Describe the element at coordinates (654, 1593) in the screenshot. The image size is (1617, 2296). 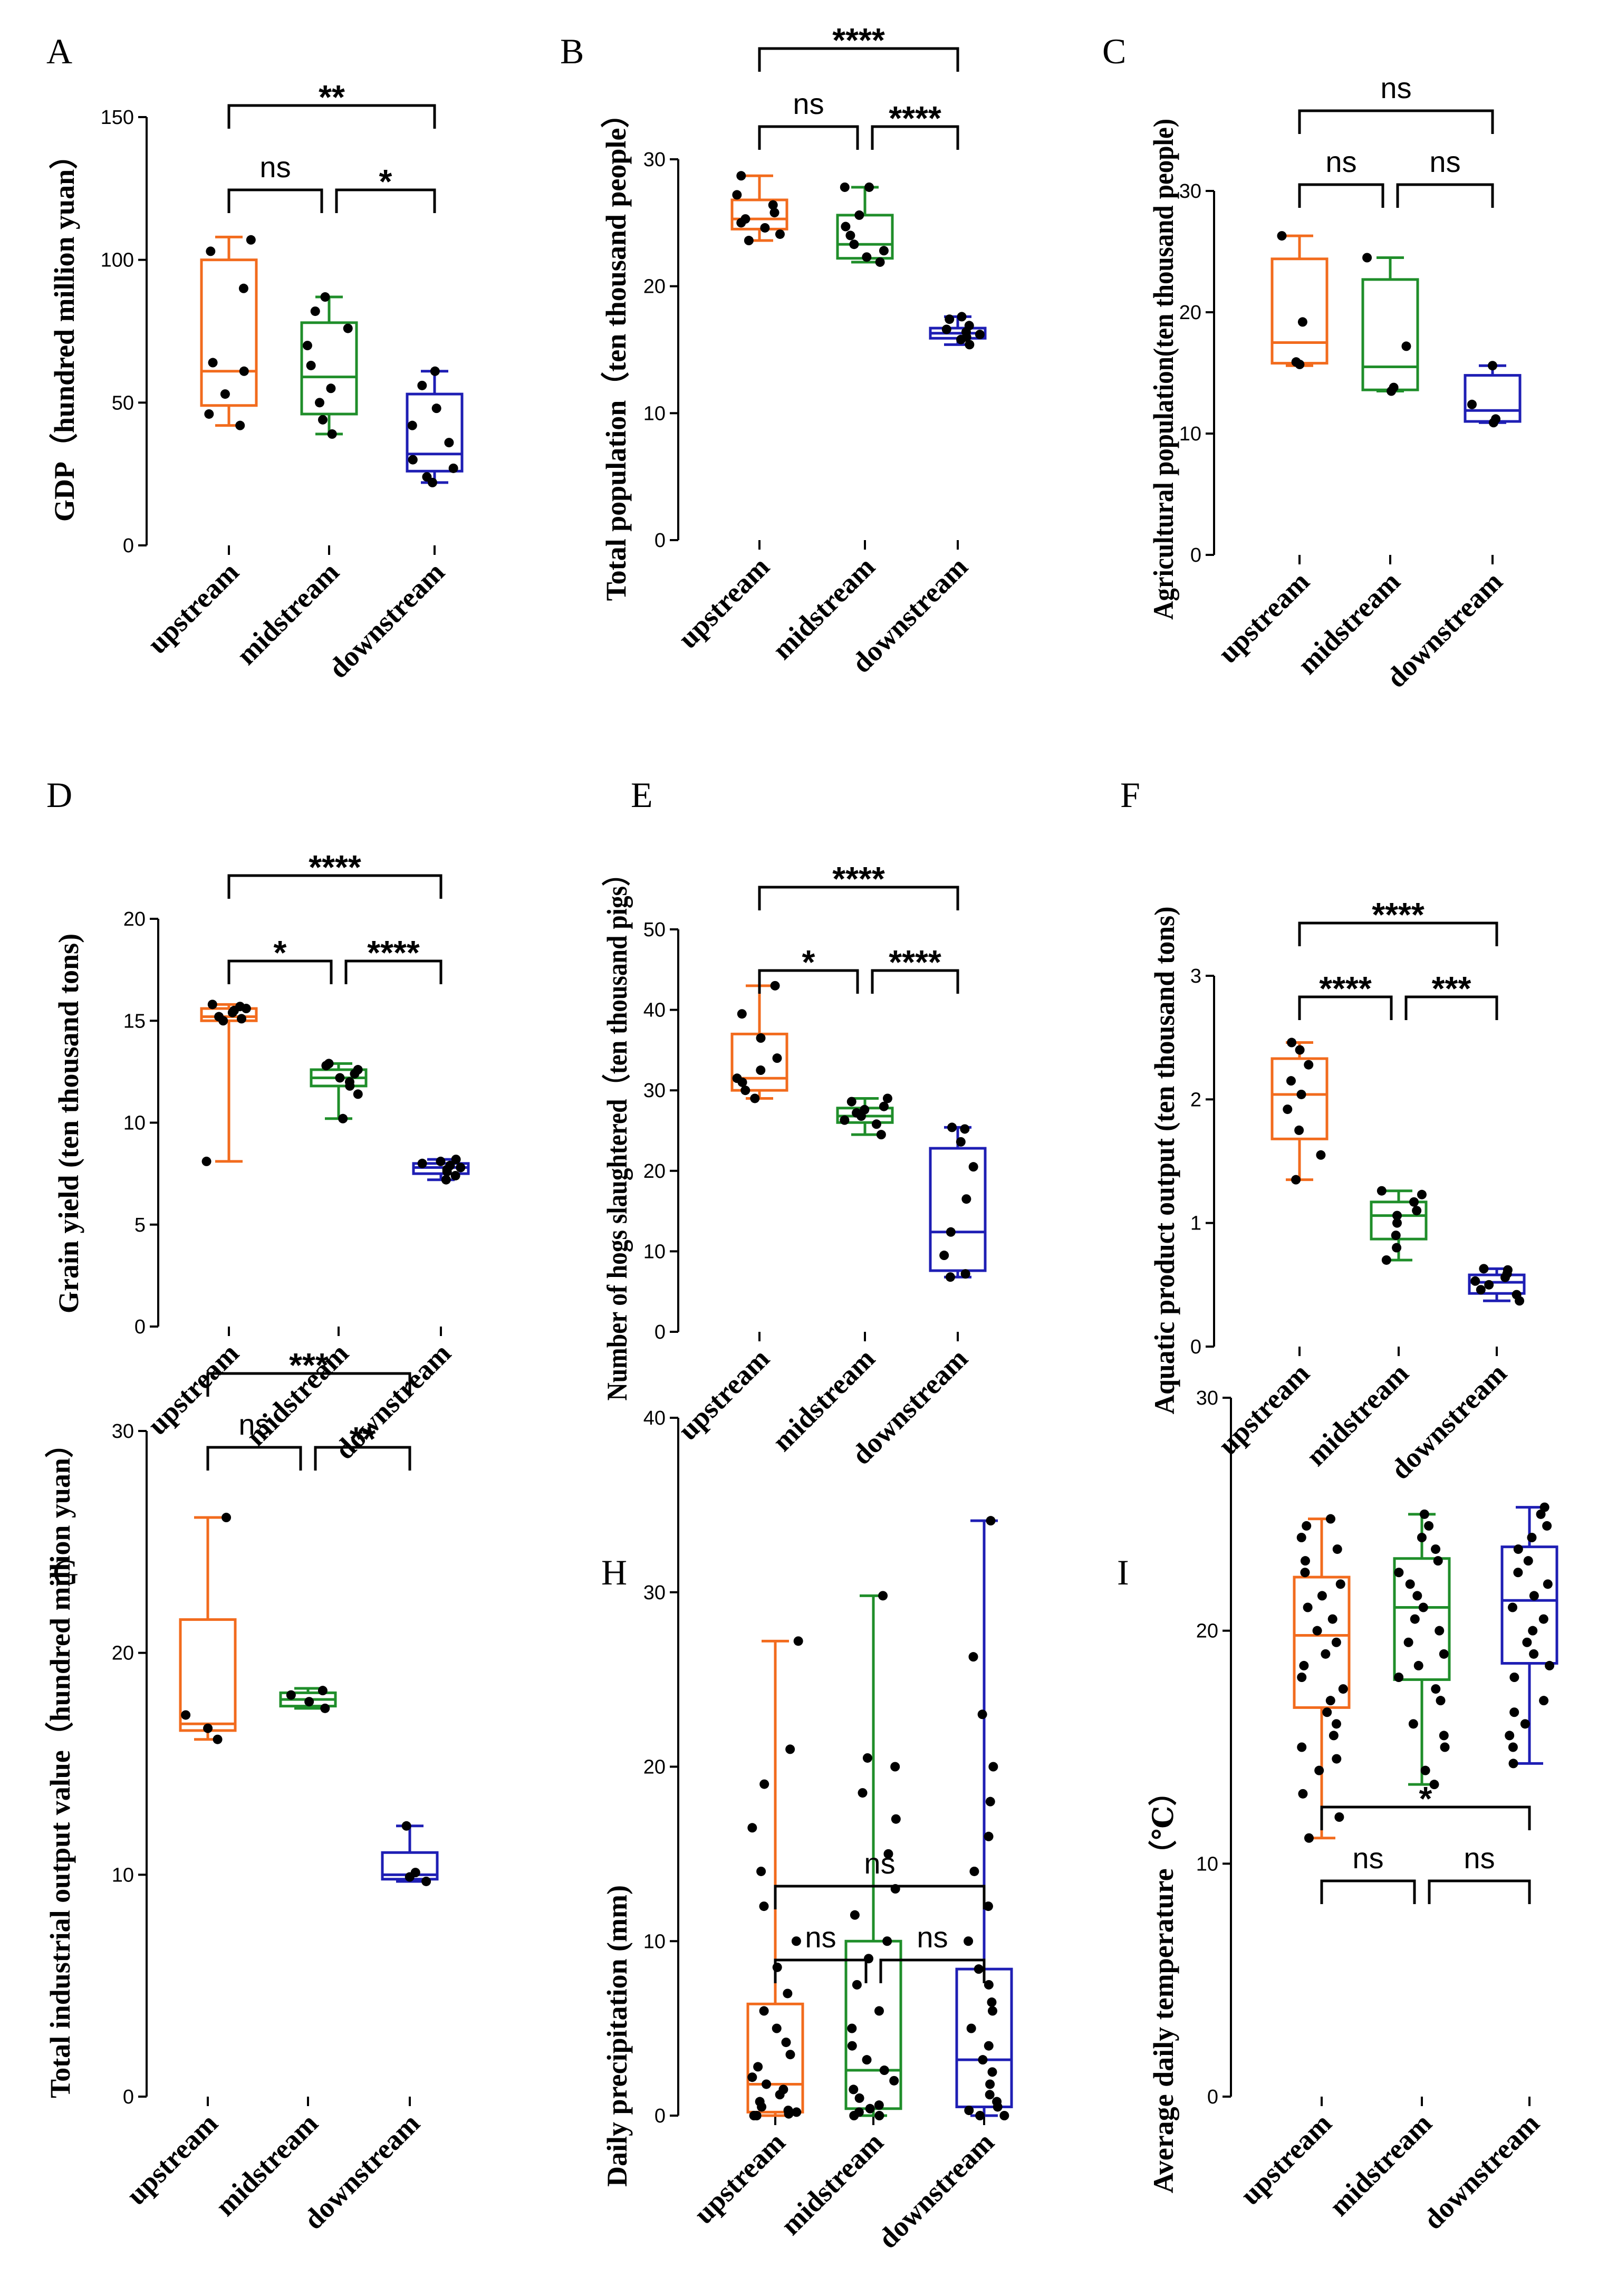
I see `y-tick-label: 30` at that location.